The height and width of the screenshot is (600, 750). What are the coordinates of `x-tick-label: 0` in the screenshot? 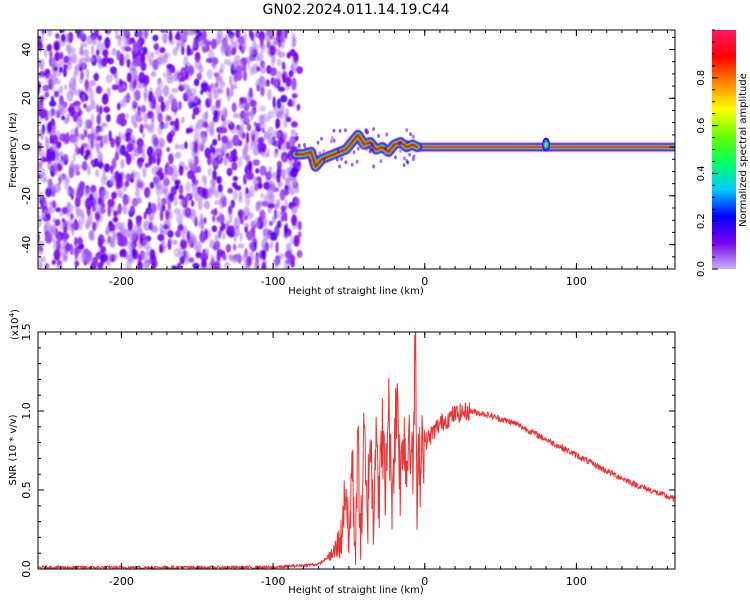 It's located at (424, 281).